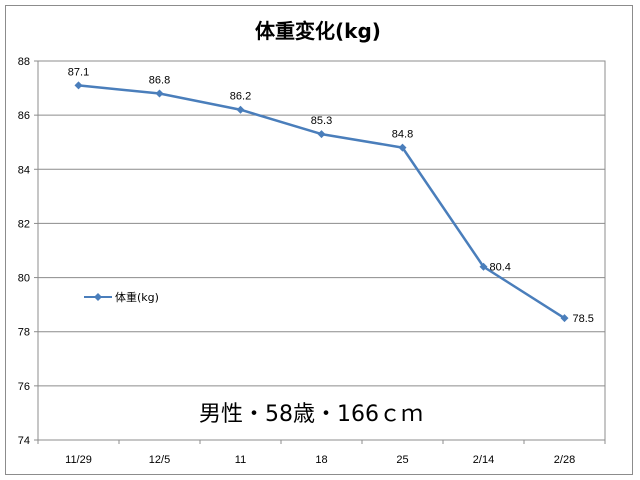  Describe the element at coordinates (24, 224) in the screenshot. I see `y-tick-label: 82` at that location.